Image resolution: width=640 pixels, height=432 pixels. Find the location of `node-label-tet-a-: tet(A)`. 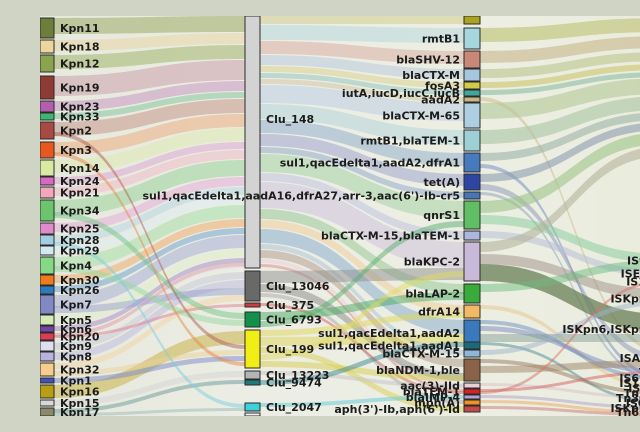

node-label-tet-a-: tet(A) is located at coordinates (441, 182).